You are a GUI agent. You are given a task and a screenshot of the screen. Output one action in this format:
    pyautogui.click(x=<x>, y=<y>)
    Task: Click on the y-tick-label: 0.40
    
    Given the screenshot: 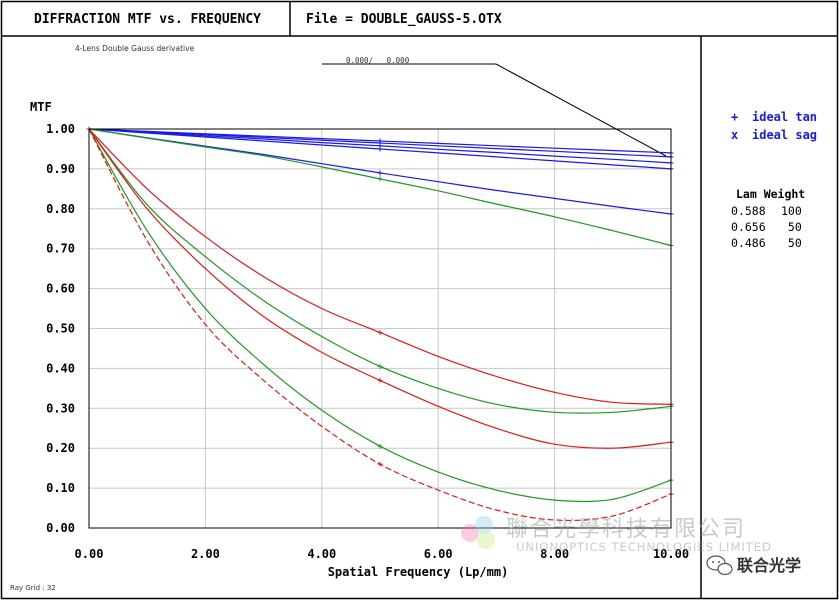 What is the action you would take?
    pyautogui.click(x=60, y=368)
    